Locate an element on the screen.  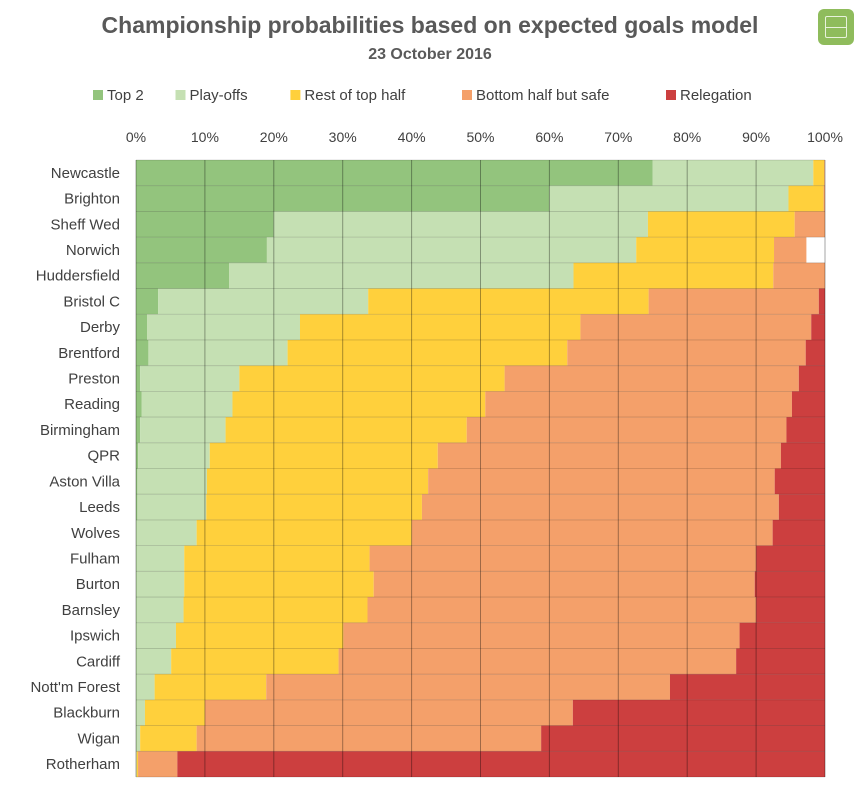
legend-label-relegation: Relegation is located at coordinates (716, 95).